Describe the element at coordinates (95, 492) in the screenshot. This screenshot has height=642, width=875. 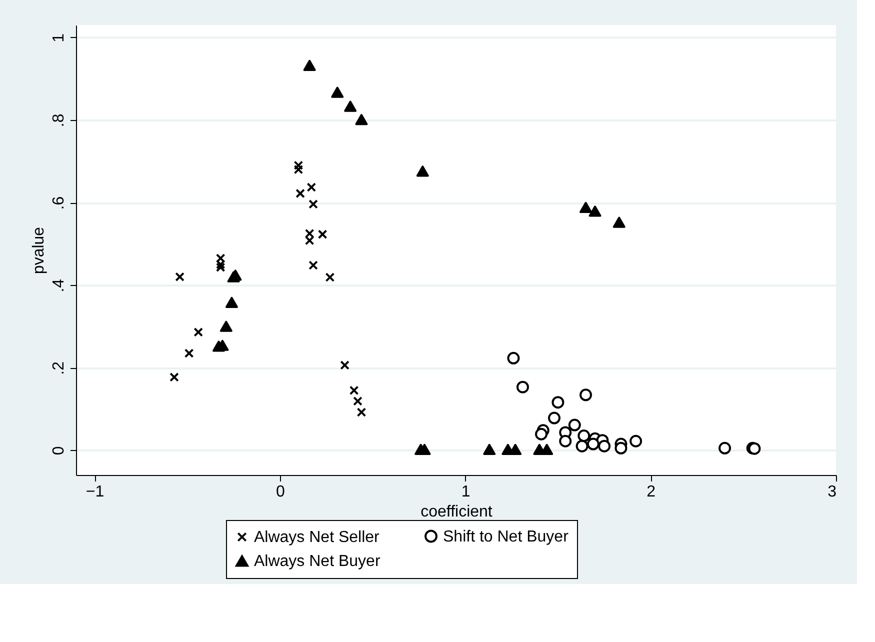
I see `x-tick-label: −1` at that location.